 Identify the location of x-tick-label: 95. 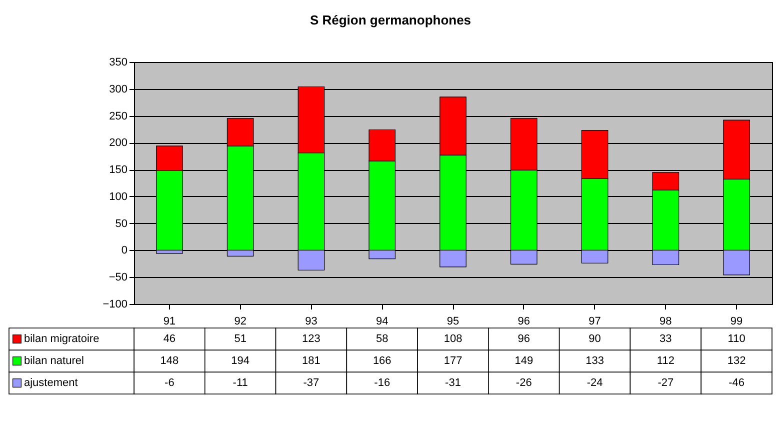
(453, 322).